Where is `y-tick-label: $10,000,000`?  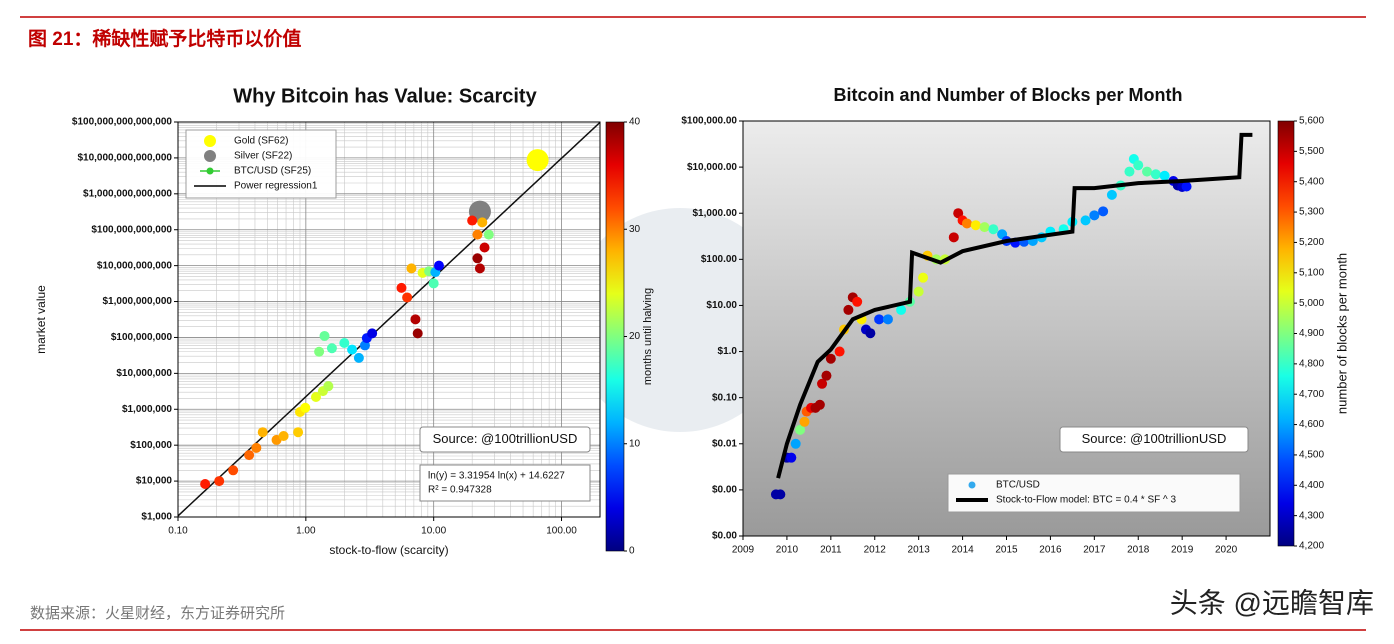
y-tick-label: $10,000,000 is located at coordinates (144, 373).